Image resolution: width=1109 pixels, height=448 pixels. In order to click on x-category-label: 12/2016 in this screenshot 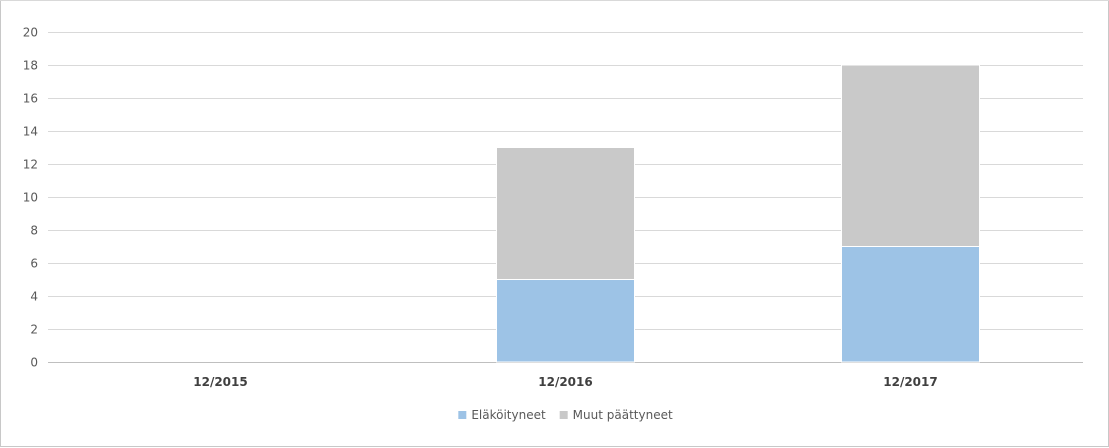, I will do `click(565, 382)`.